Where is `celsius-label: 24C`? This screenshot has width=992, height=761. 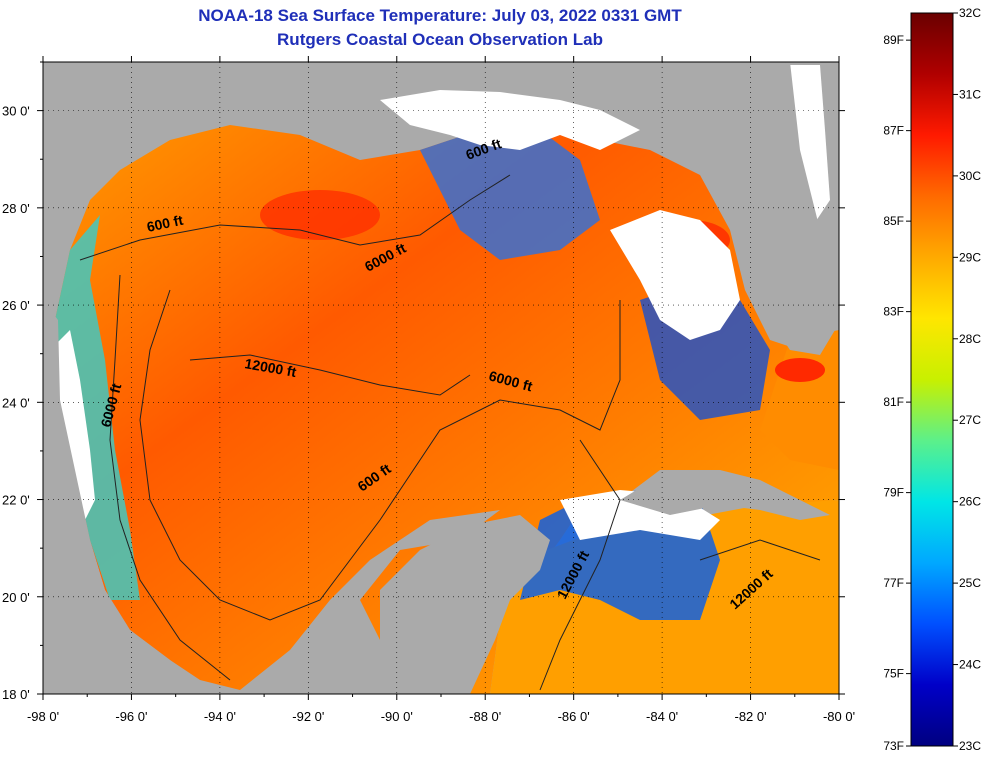 celsius-label: 24C is located at coordinates (970, 665).